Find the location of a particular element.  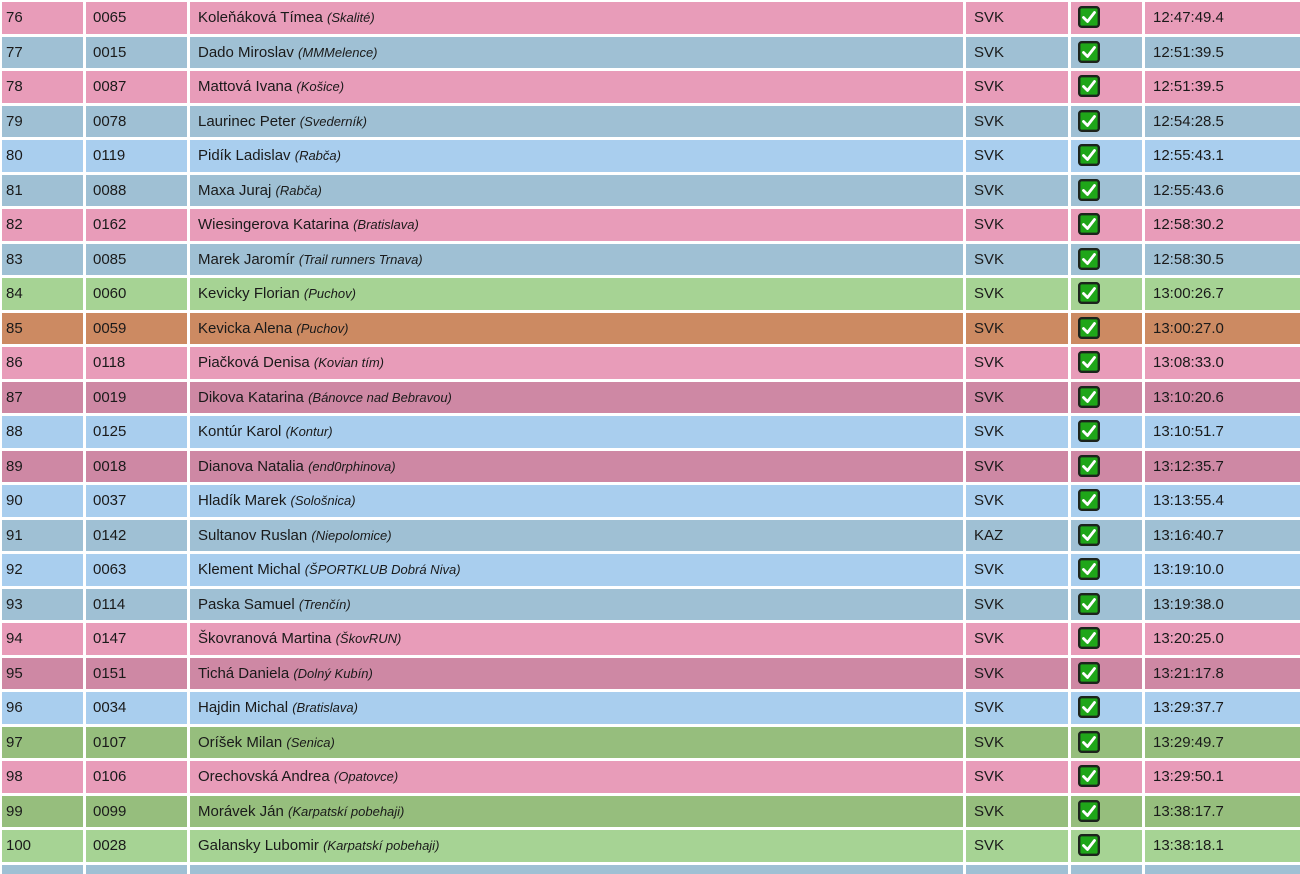

runner-name: Hladík Marek is located at coordinates (242, 501).